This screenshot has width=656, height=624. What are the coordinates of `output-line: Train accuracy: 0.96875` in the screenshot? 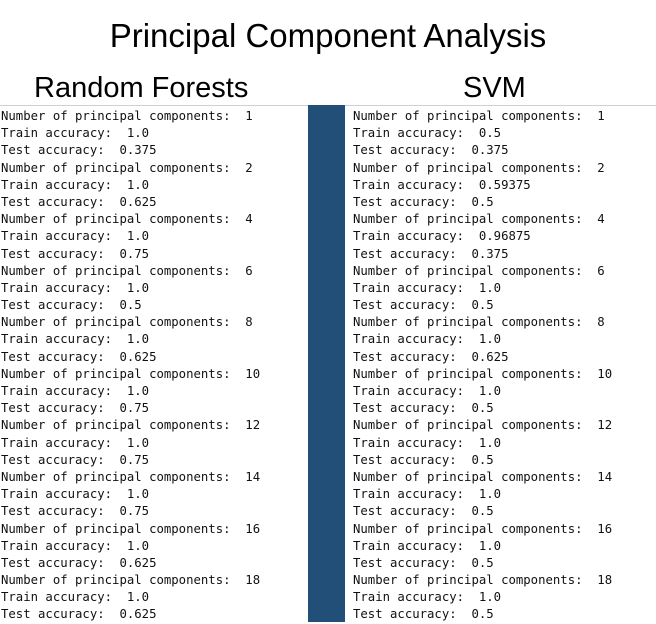 It's located at (442, 236).